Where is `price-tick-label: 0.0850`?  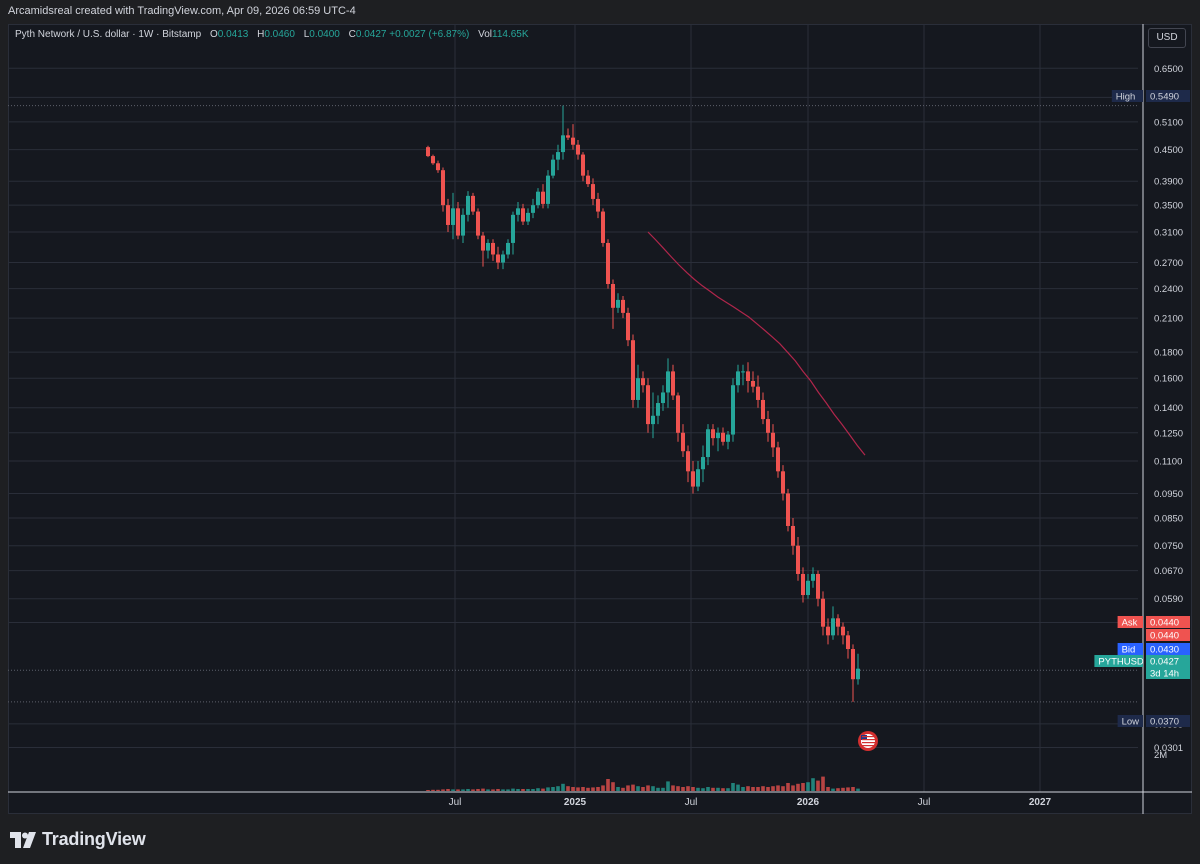 price-tick-label: 0.0850 is located at coordinates (1168, 519).